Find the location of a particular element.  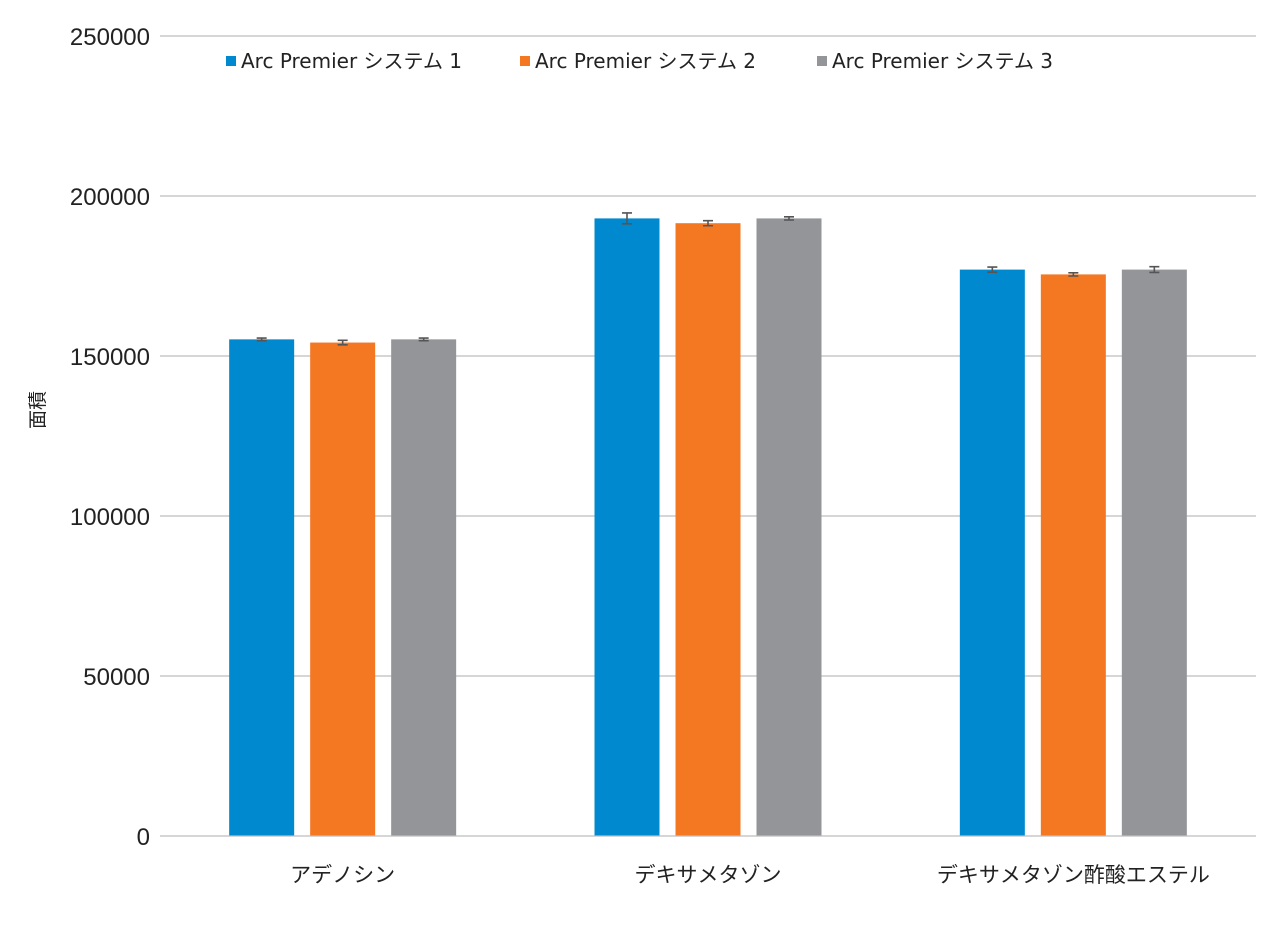

y-tick-label-150000: 150000 is located at coordinates (110, 357).